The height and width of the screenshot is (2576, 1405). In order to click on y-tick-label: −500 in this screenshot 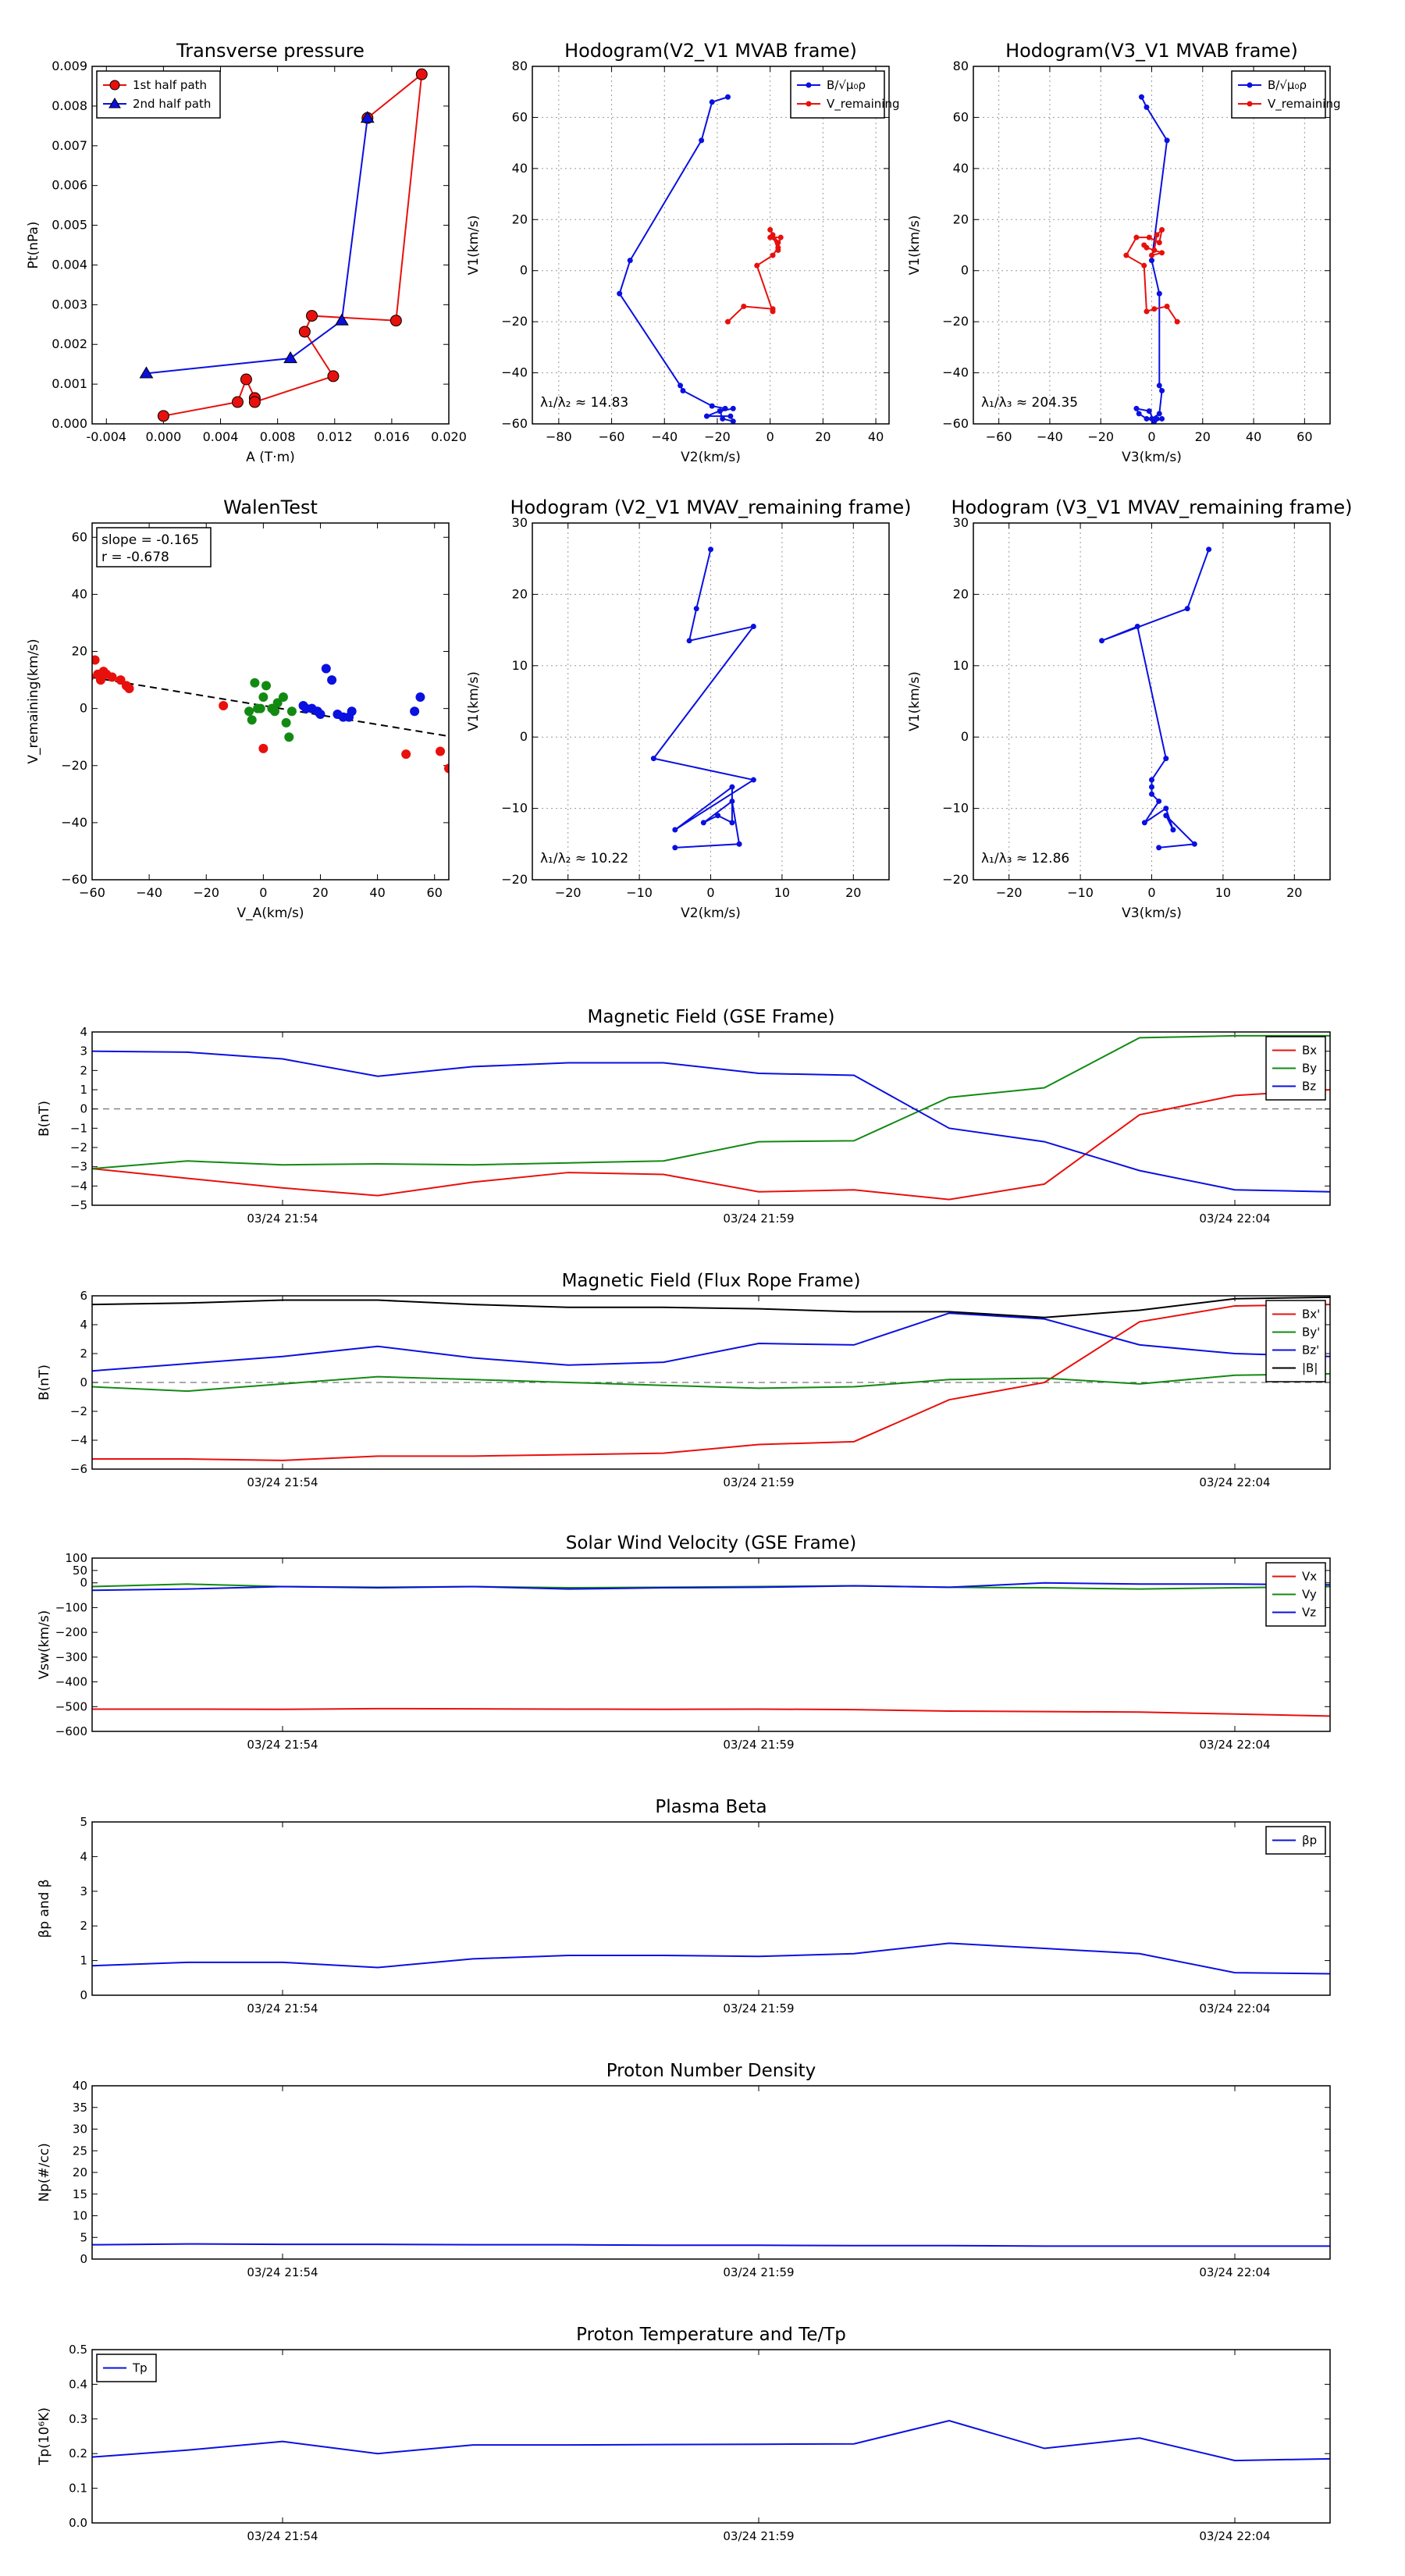, I will do `click(71, 1706)`.